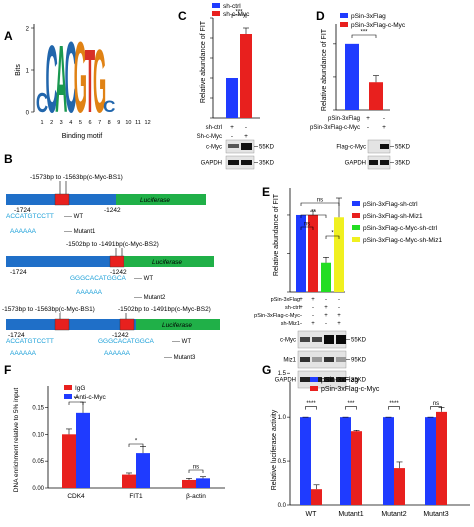  I want to click on b2-mut-label: ---- Mutant2, so click(150, 298).